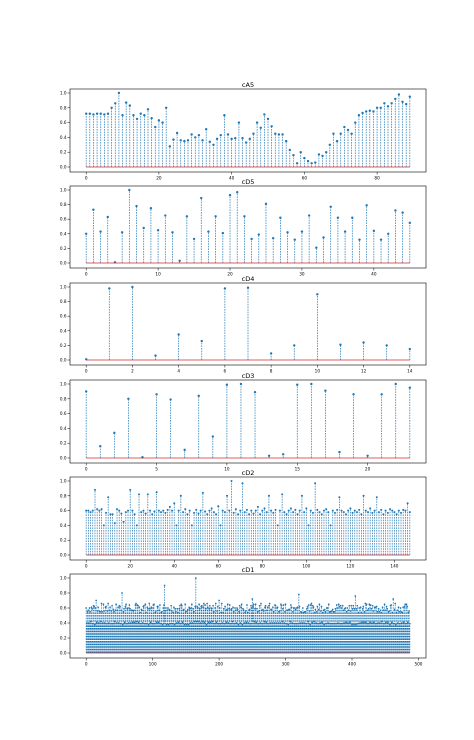 This screenshot has width=474, height=740. I want to click on subplot-cd5: cD5 0.0 0.2 0.4 0.6 0.8 1.0 0 10 20 30 40, so click(243, 227).